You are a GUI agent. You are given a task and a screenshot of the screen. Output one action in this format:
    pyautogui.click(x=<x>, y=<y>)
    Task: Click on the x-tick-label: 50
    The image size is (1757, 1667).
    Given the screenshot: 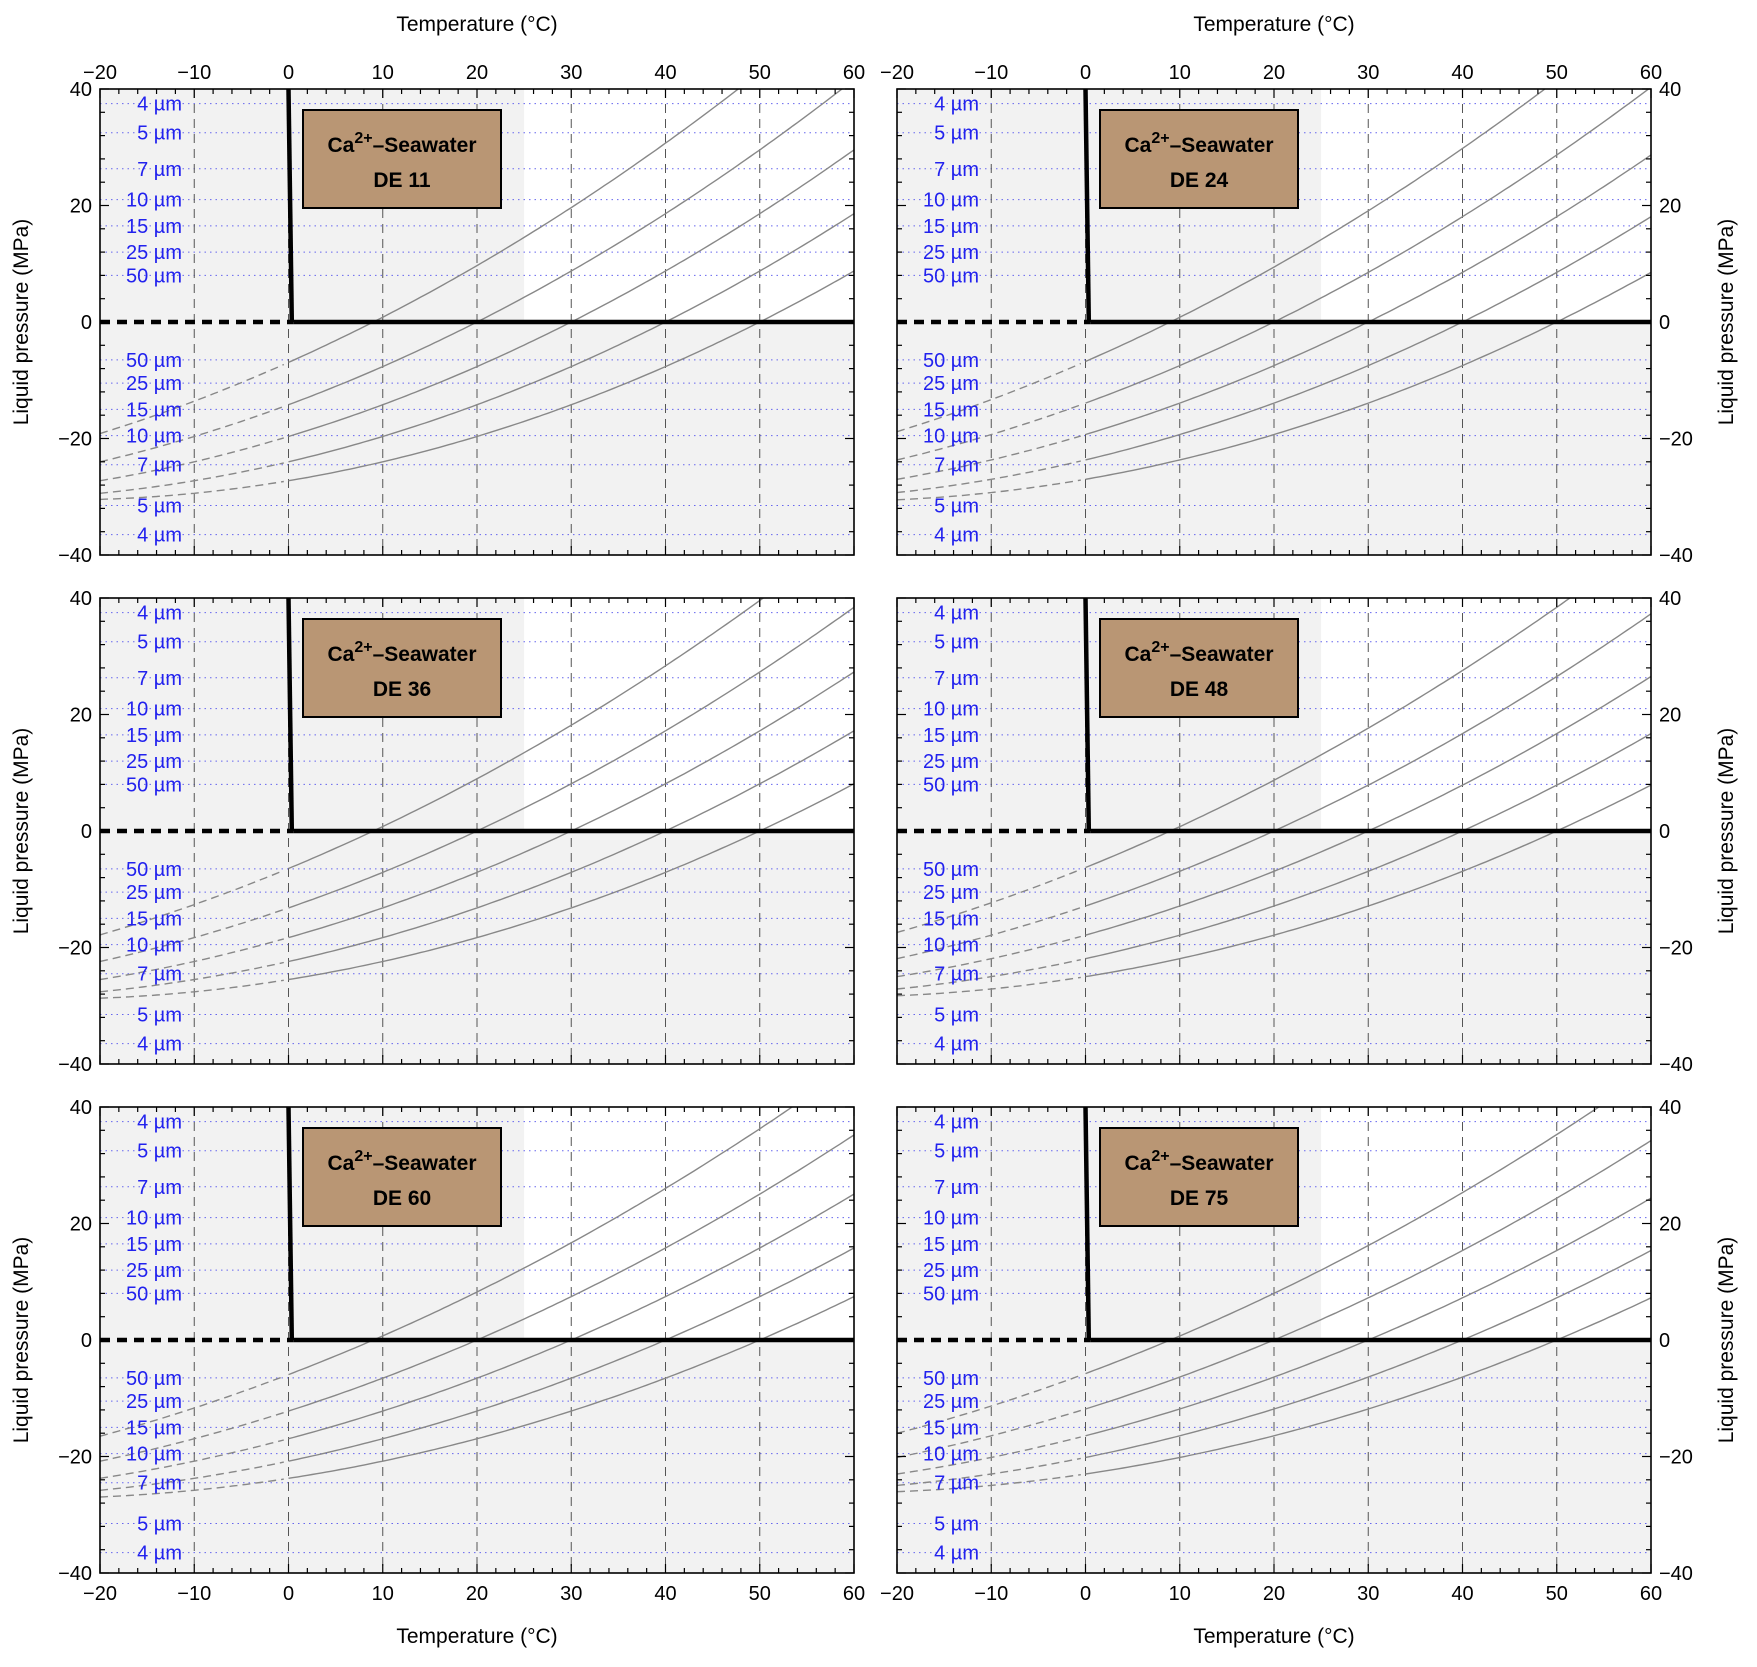 What is the action you would take?
    pyautogui.click(x=760, y=1594)
    